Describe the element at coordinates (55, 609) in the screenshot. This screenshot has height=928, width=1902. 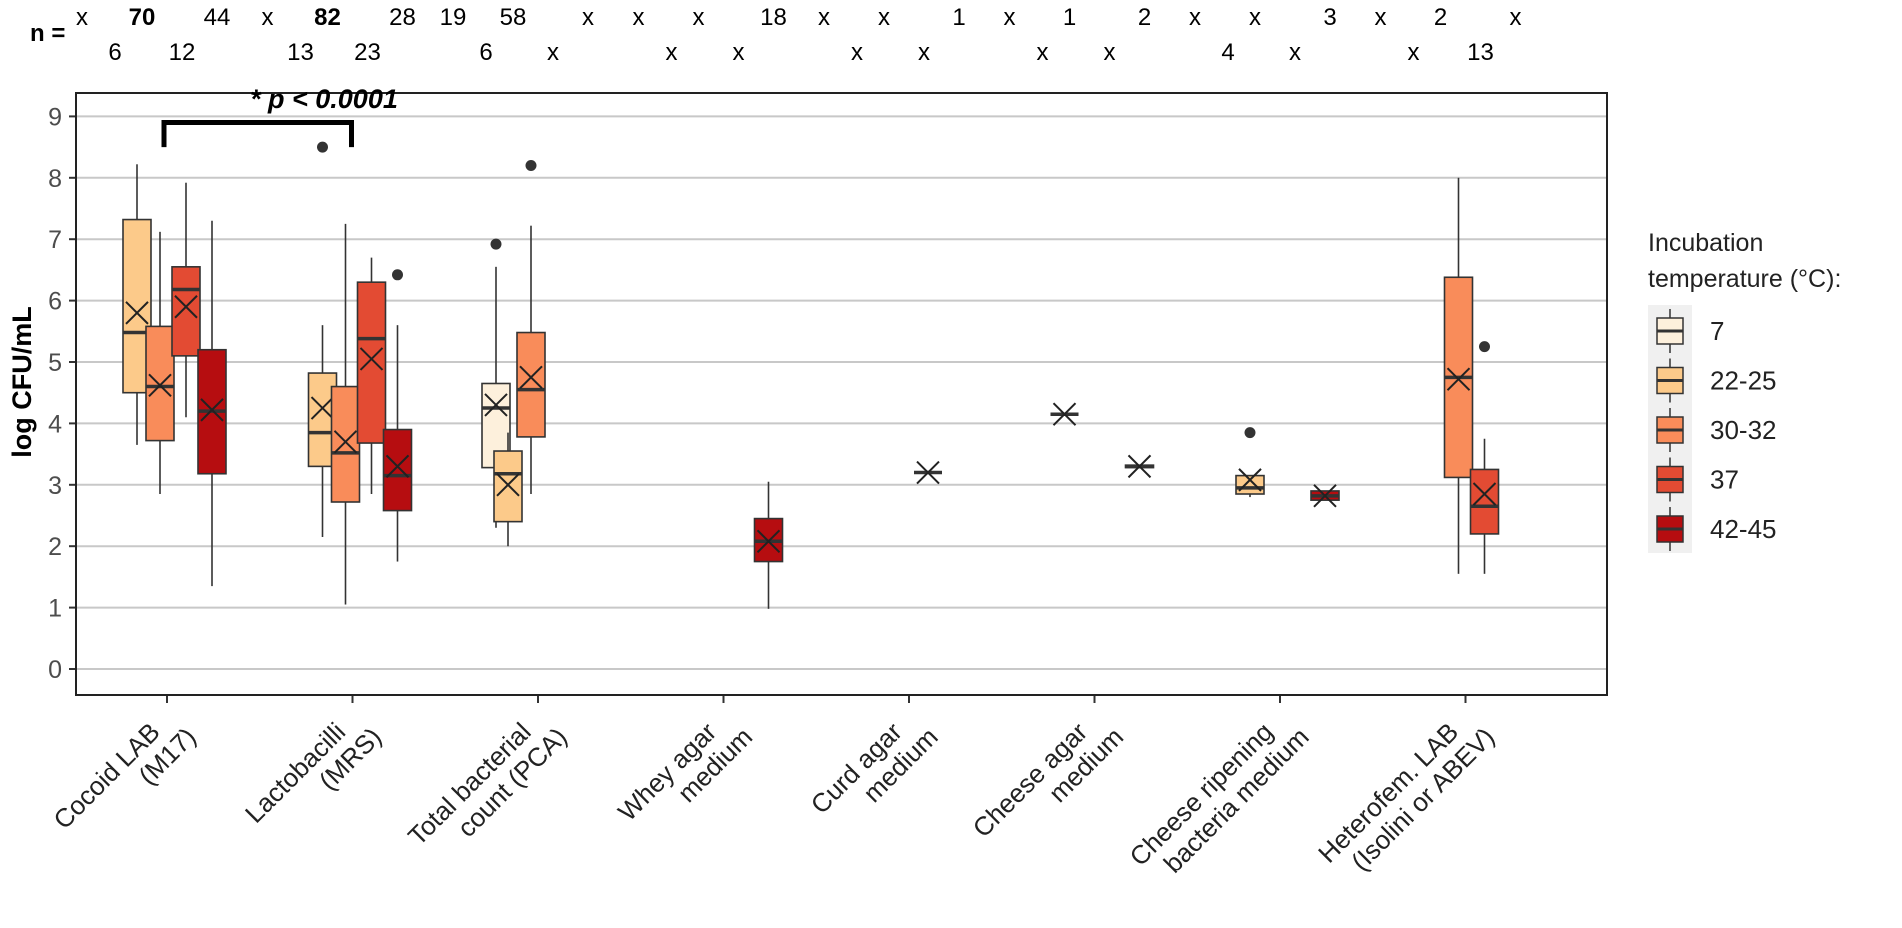
I see `y-tick-label-1: 1` at that location.